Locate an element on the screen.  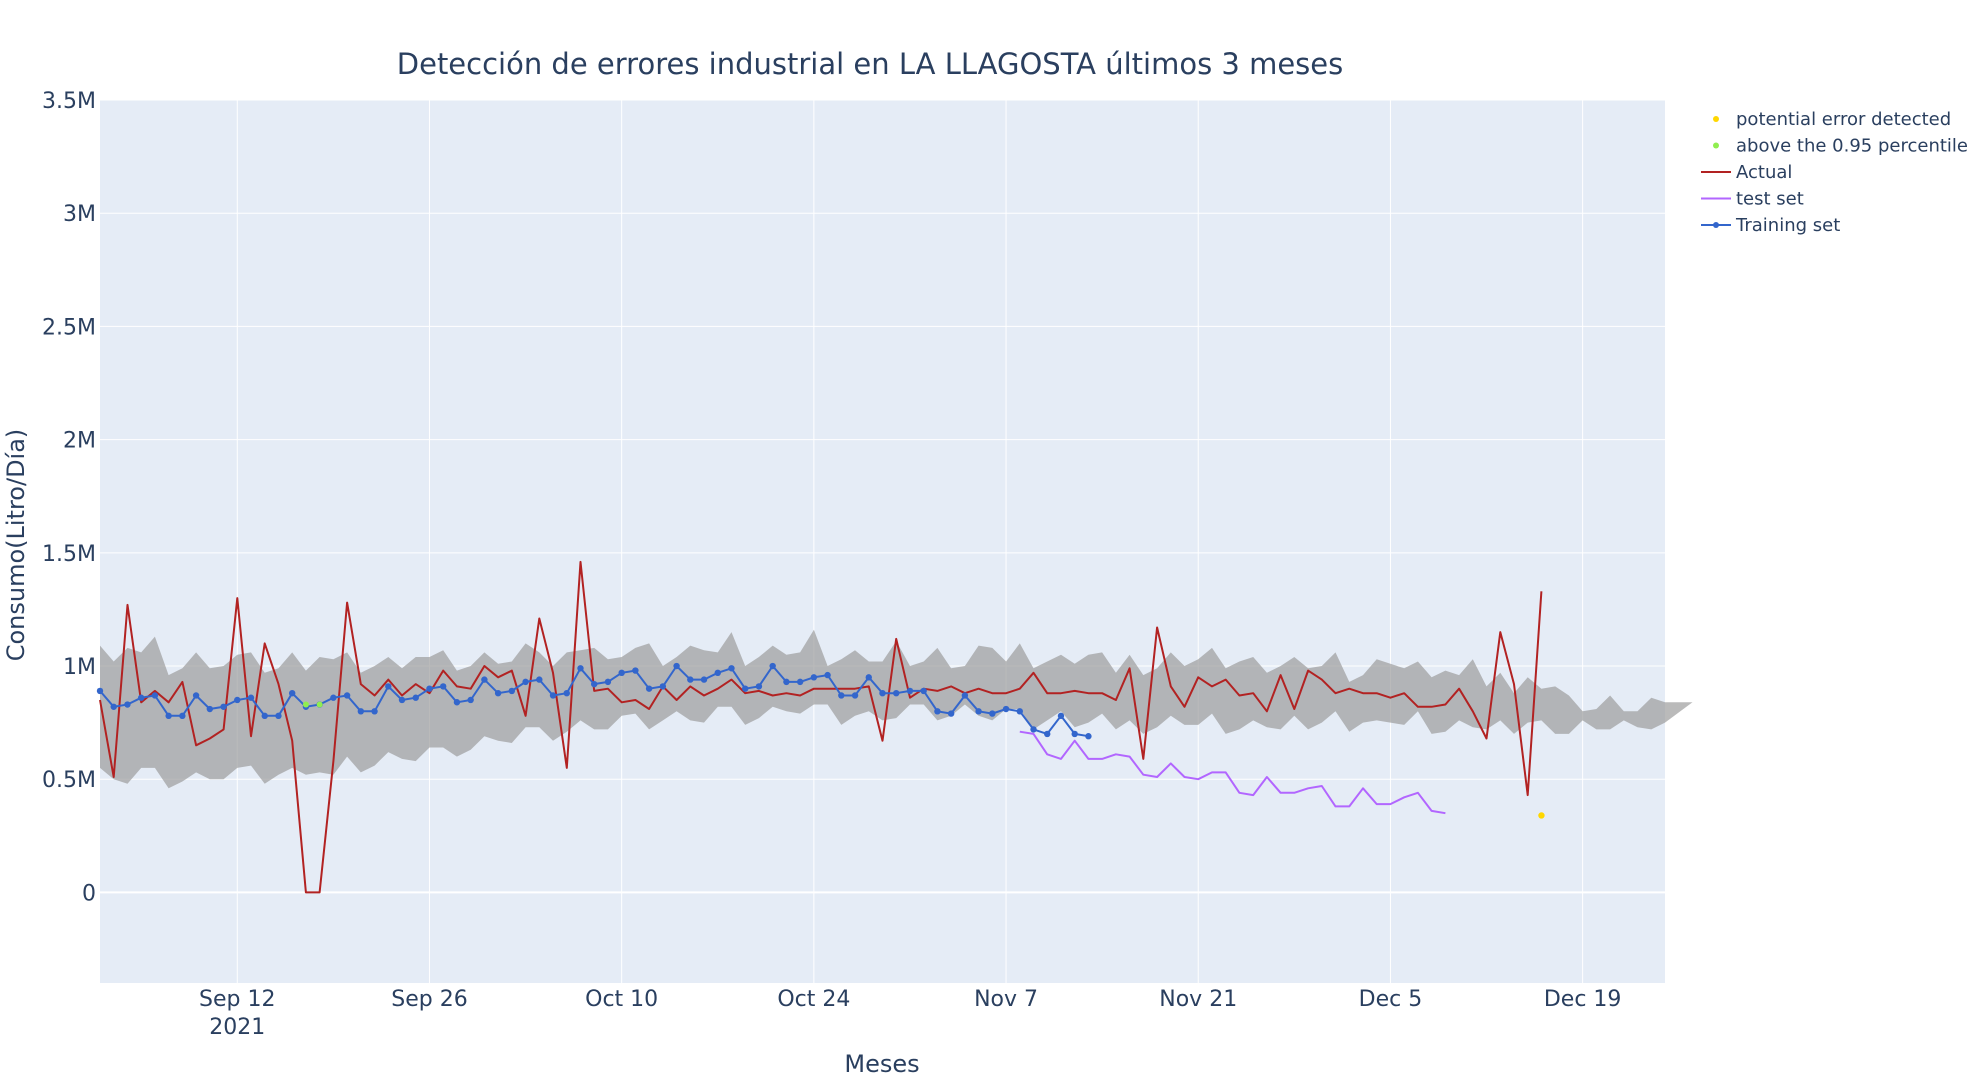
legend-item: Actual is located at coordinates (1746, 172).